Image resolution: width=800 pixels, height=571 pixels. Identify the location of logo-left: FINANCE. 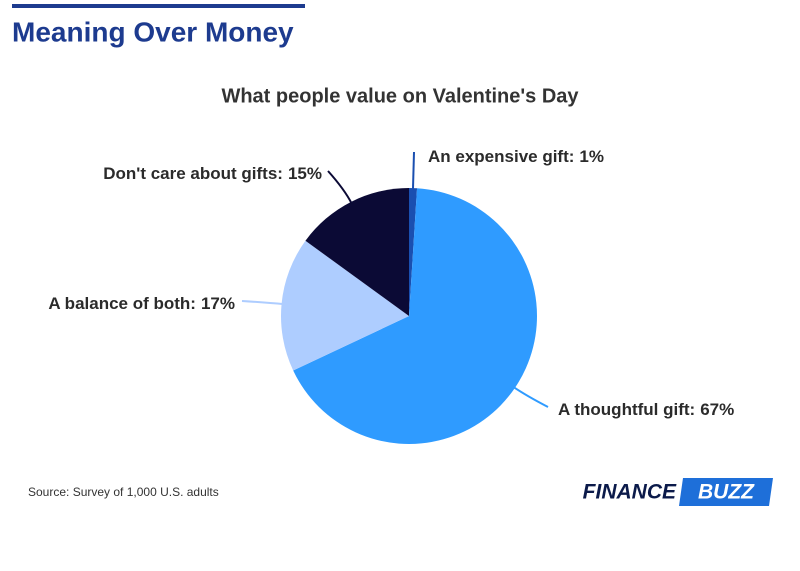
(630, 492).